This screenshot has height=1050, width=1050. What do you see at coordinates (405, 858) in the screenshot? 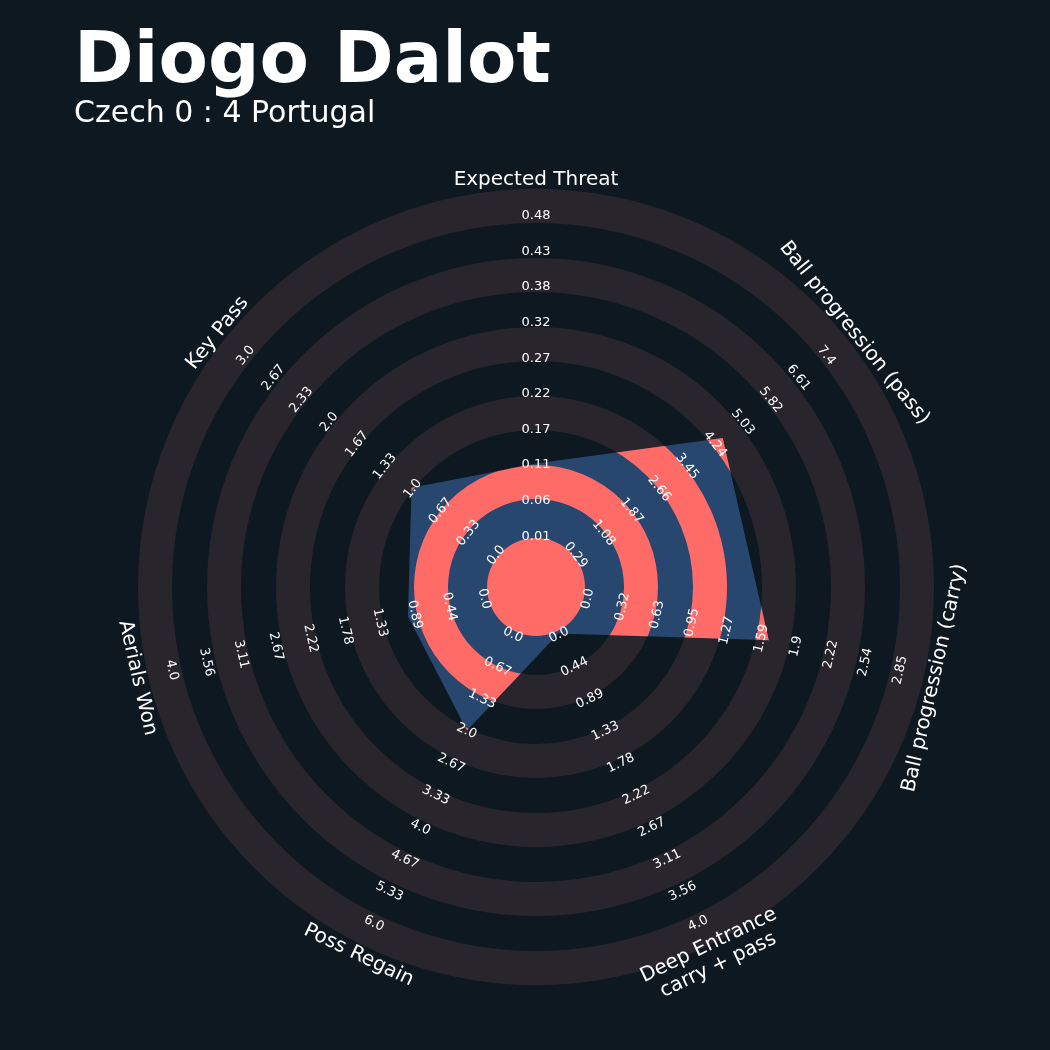
I see `text: 4.67` at bounding box center [405, 858].